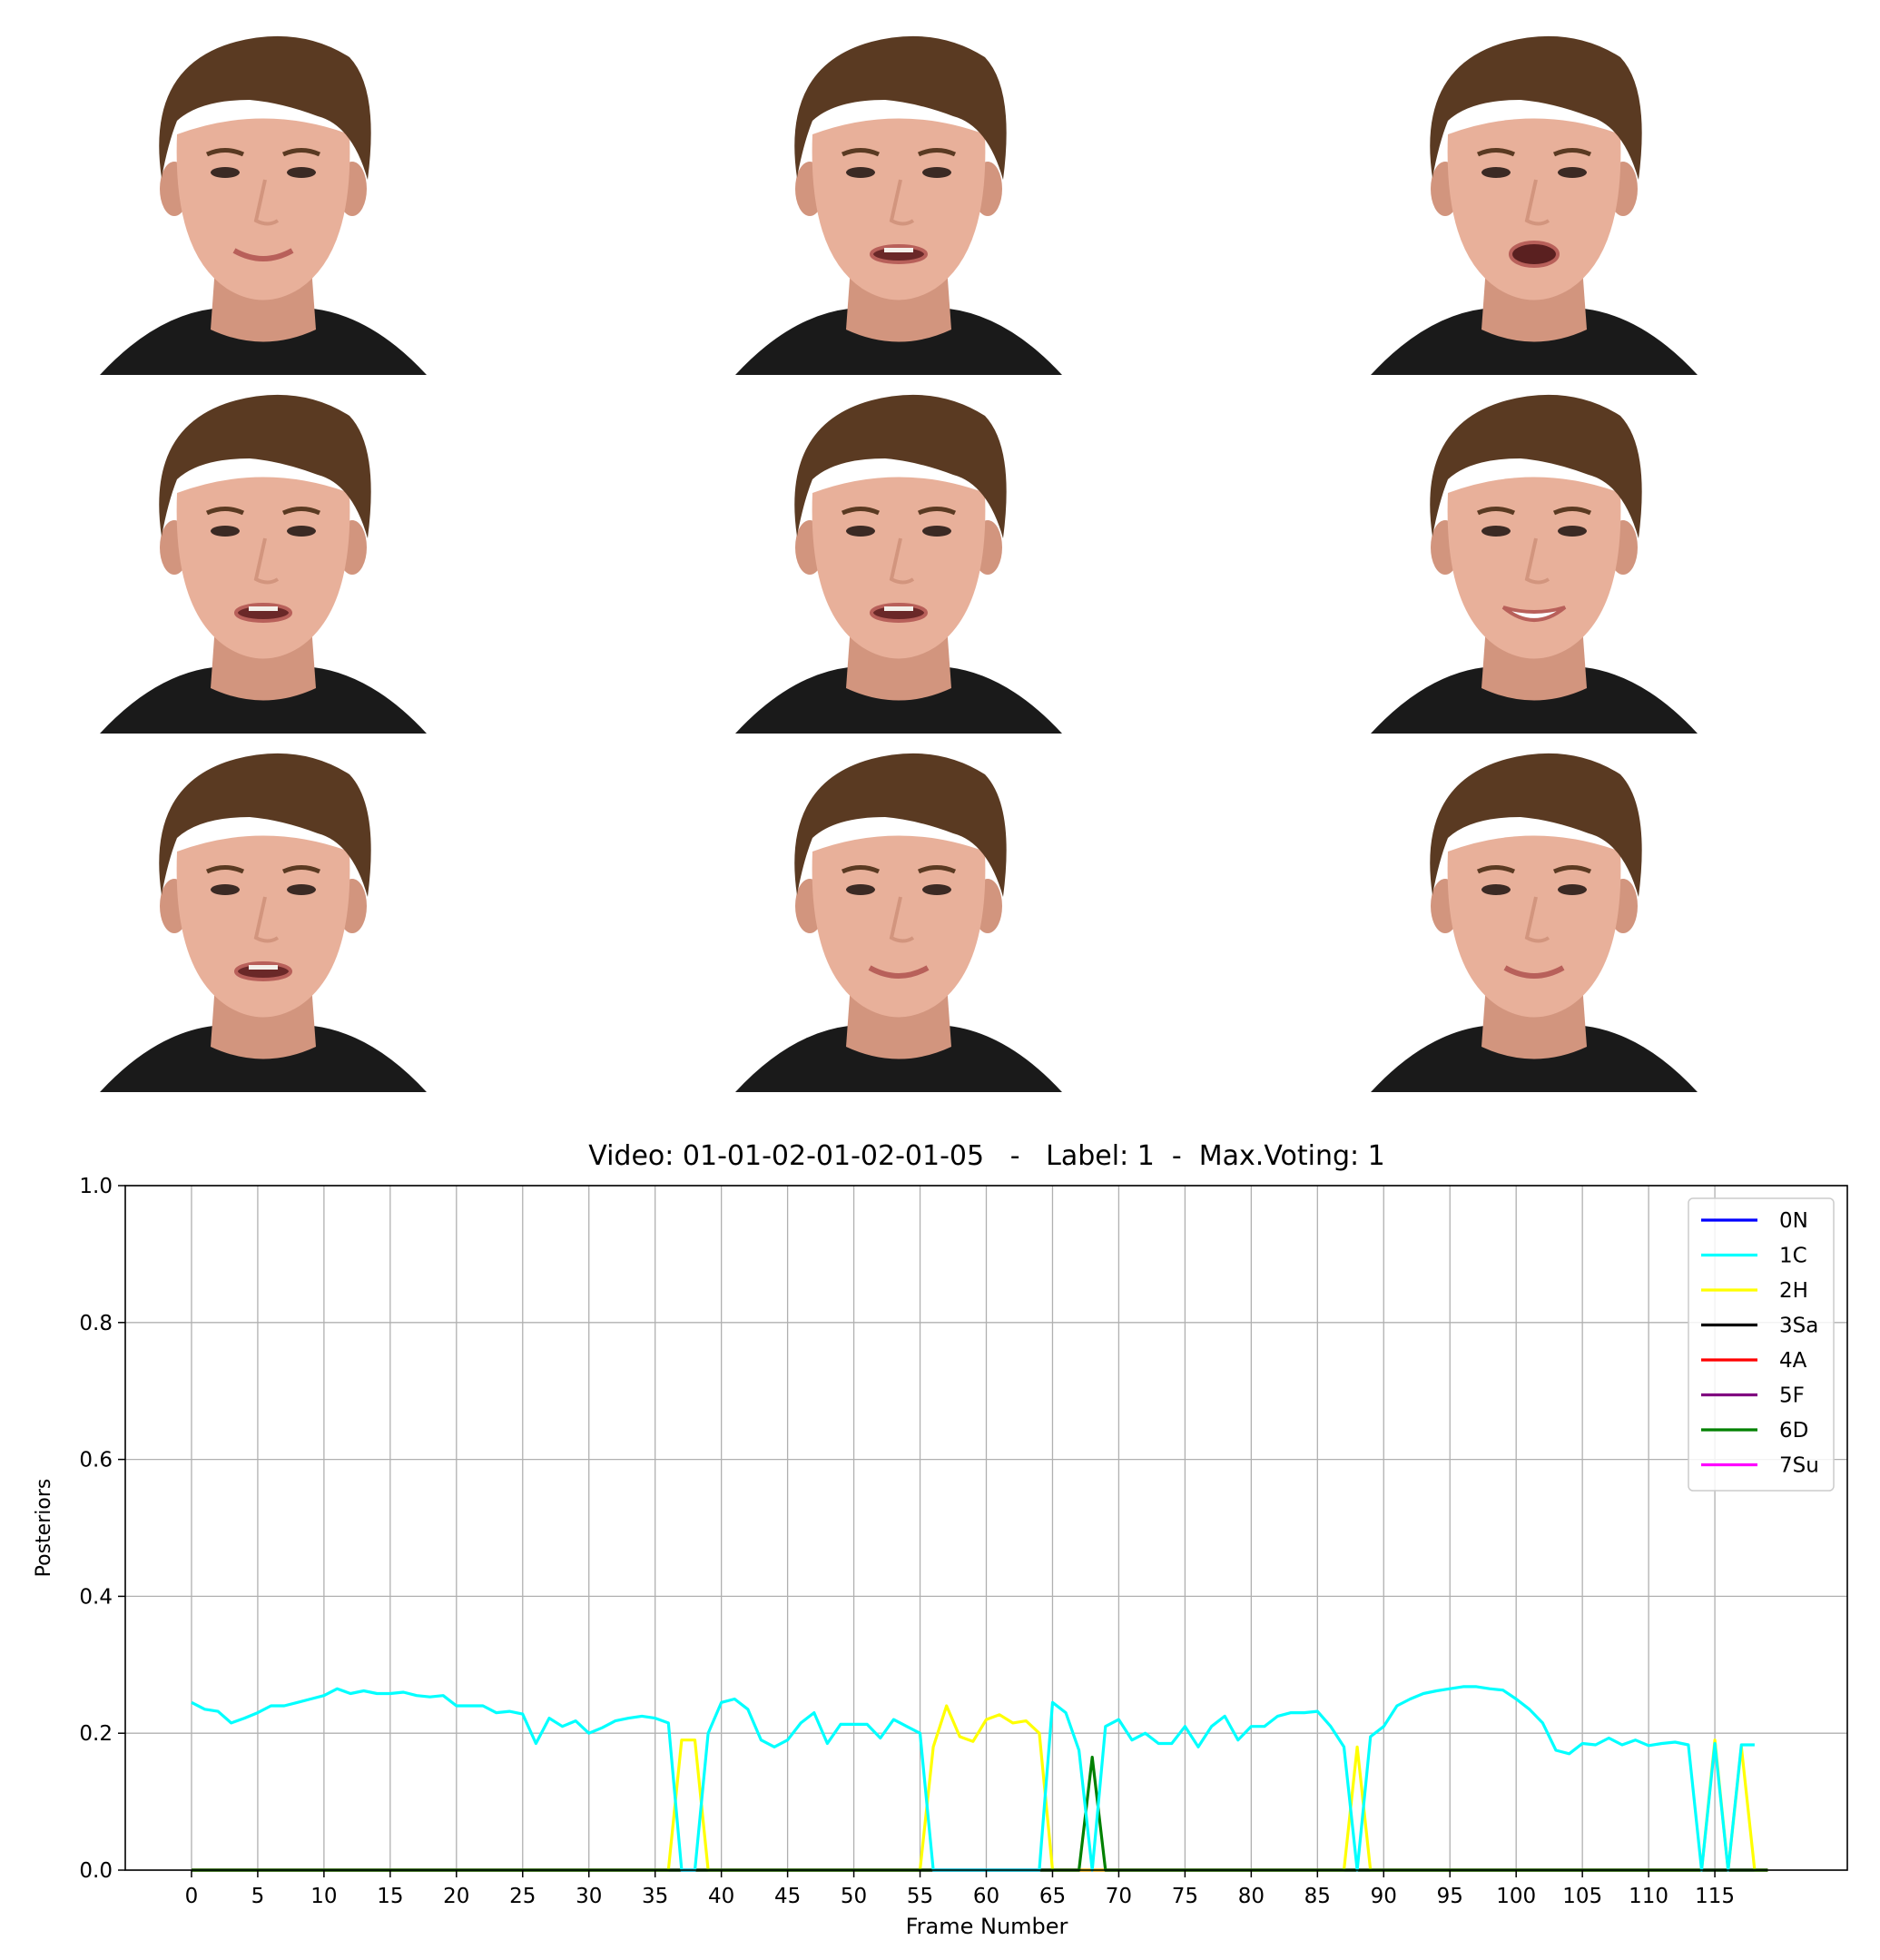 The width and height of the screenshot is (1880, 1960). I want to click on y-axis-label: Posteriors, so click(44, 1528).